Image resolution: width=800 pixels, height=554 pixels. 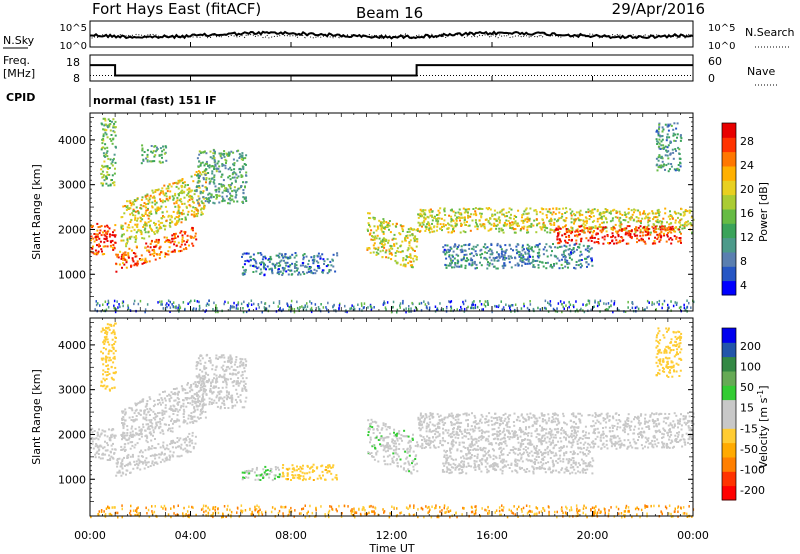 I want to click on power-y-axis-label: Slant Range [km], so click(x=36, y=212).